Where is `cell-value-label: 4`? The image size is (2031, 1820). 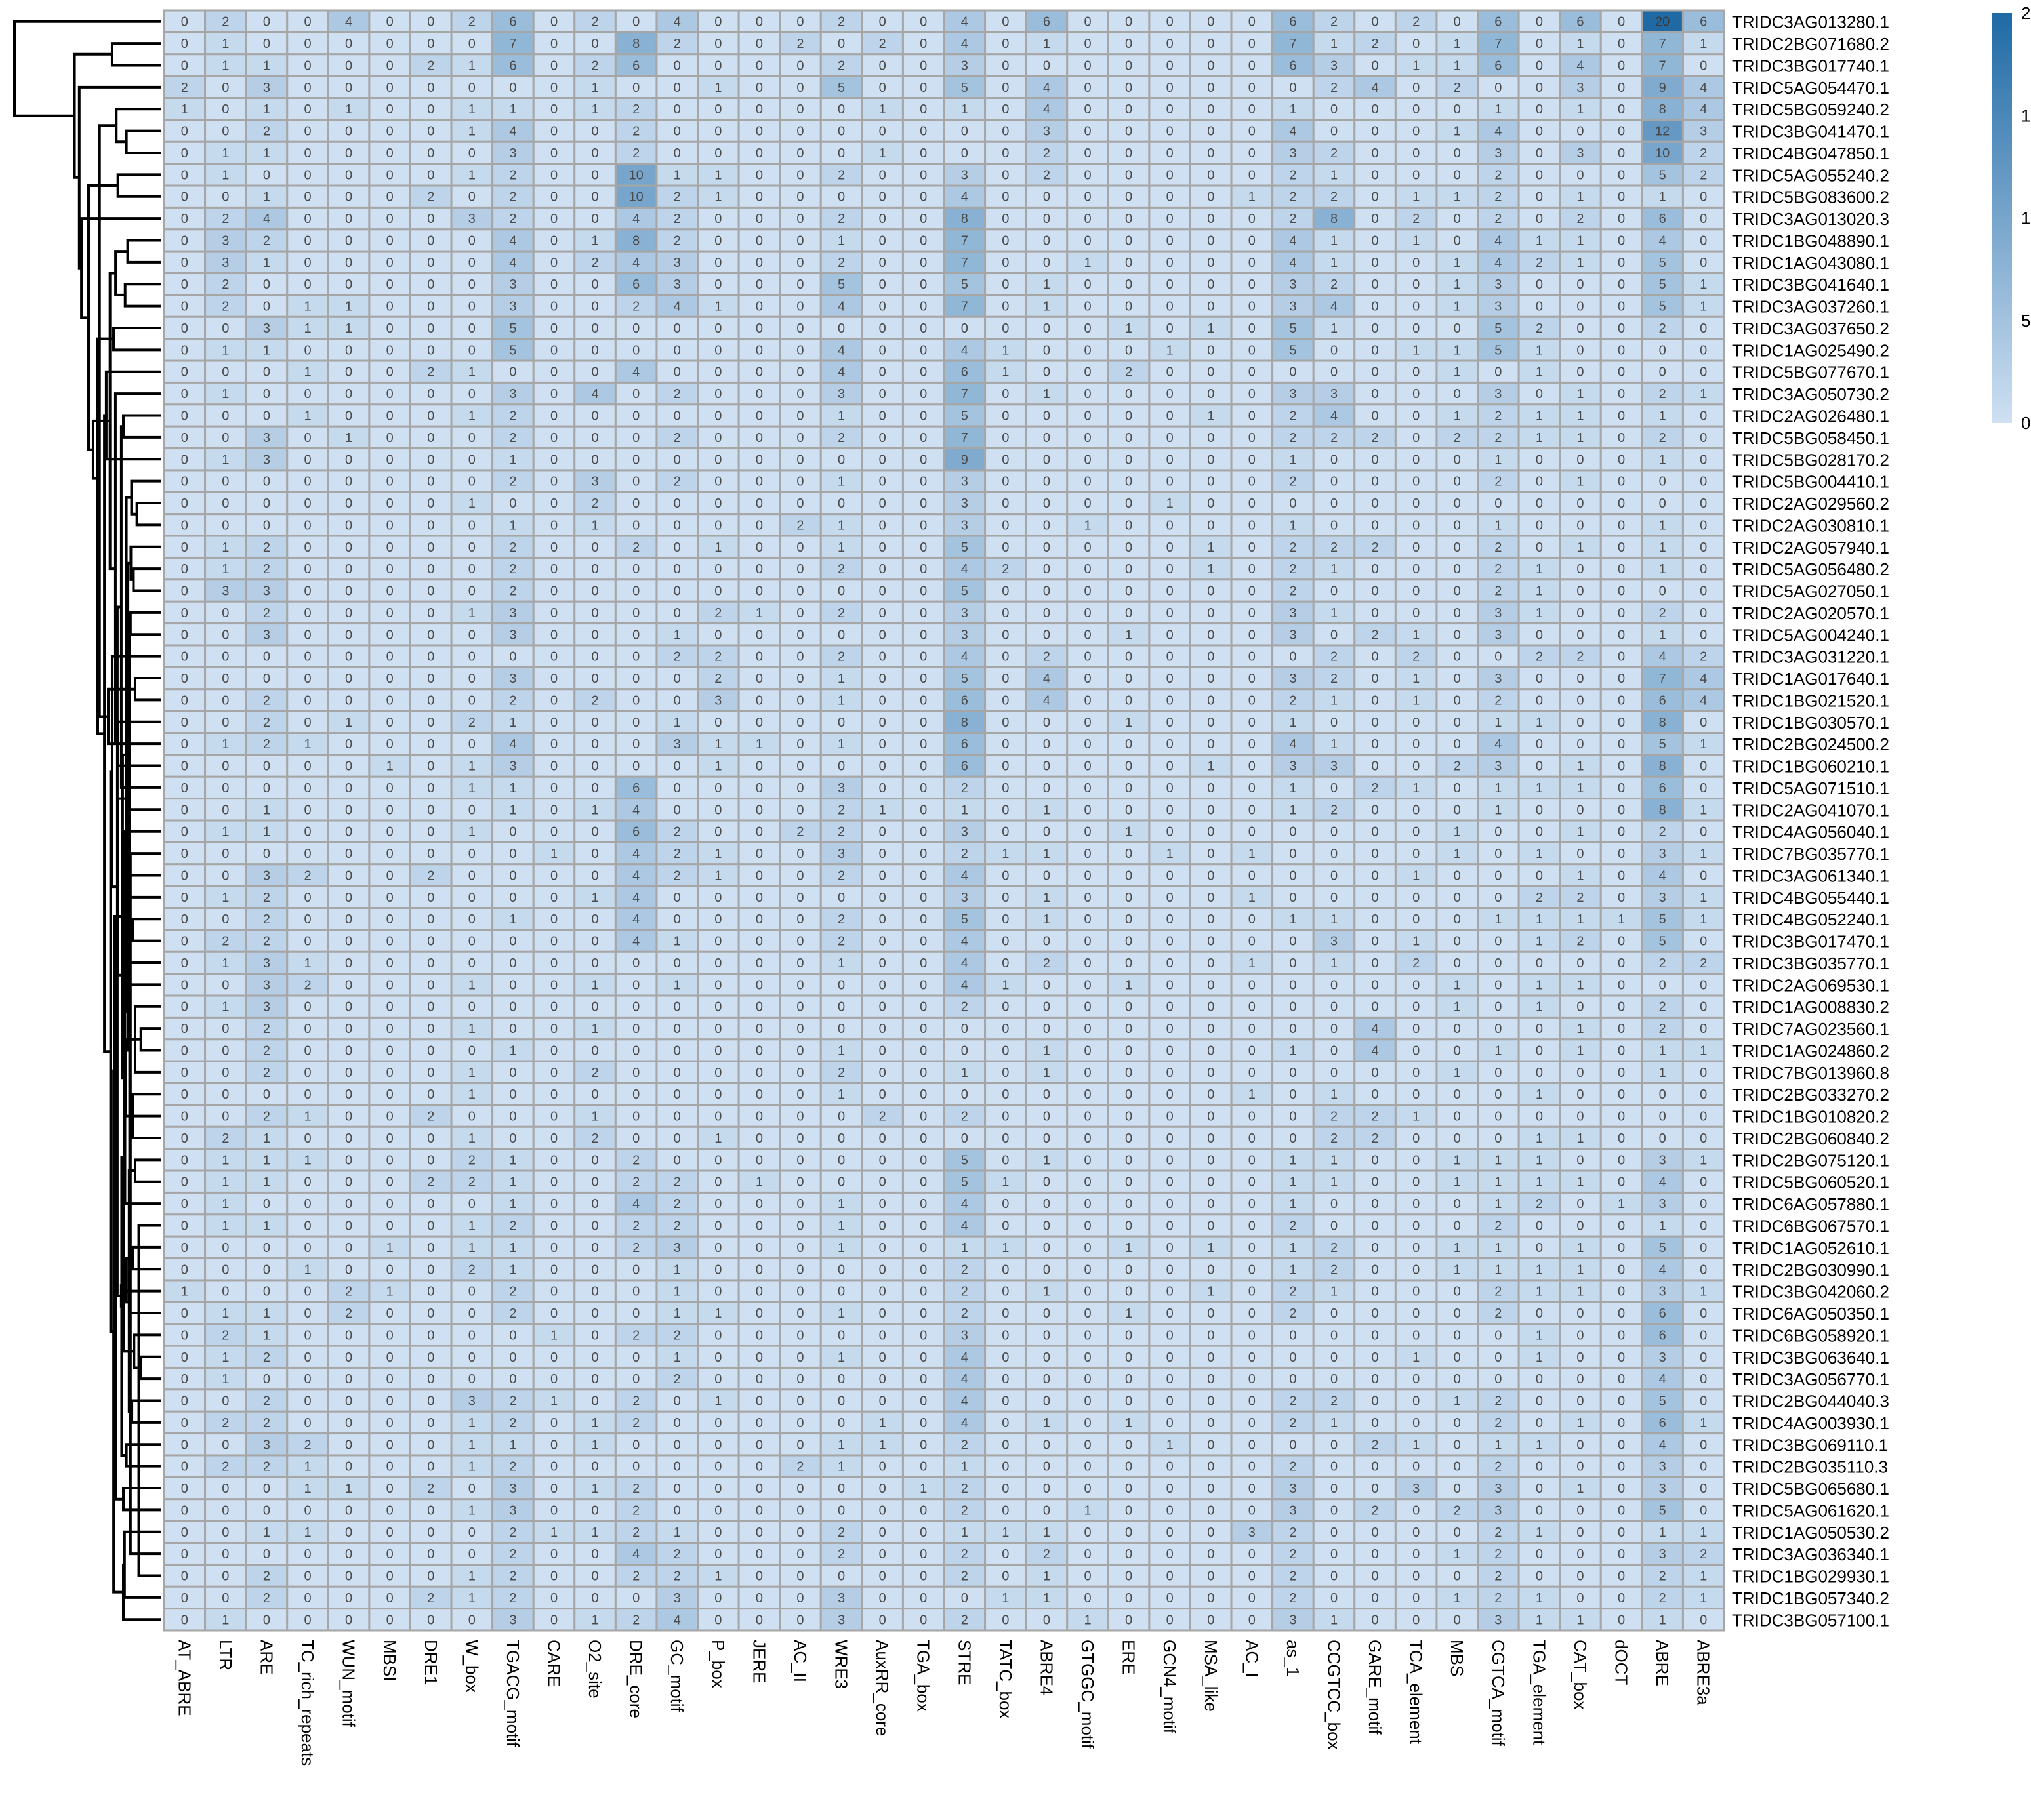 cell-value-label: 4 is located at coordinates (636, 854).